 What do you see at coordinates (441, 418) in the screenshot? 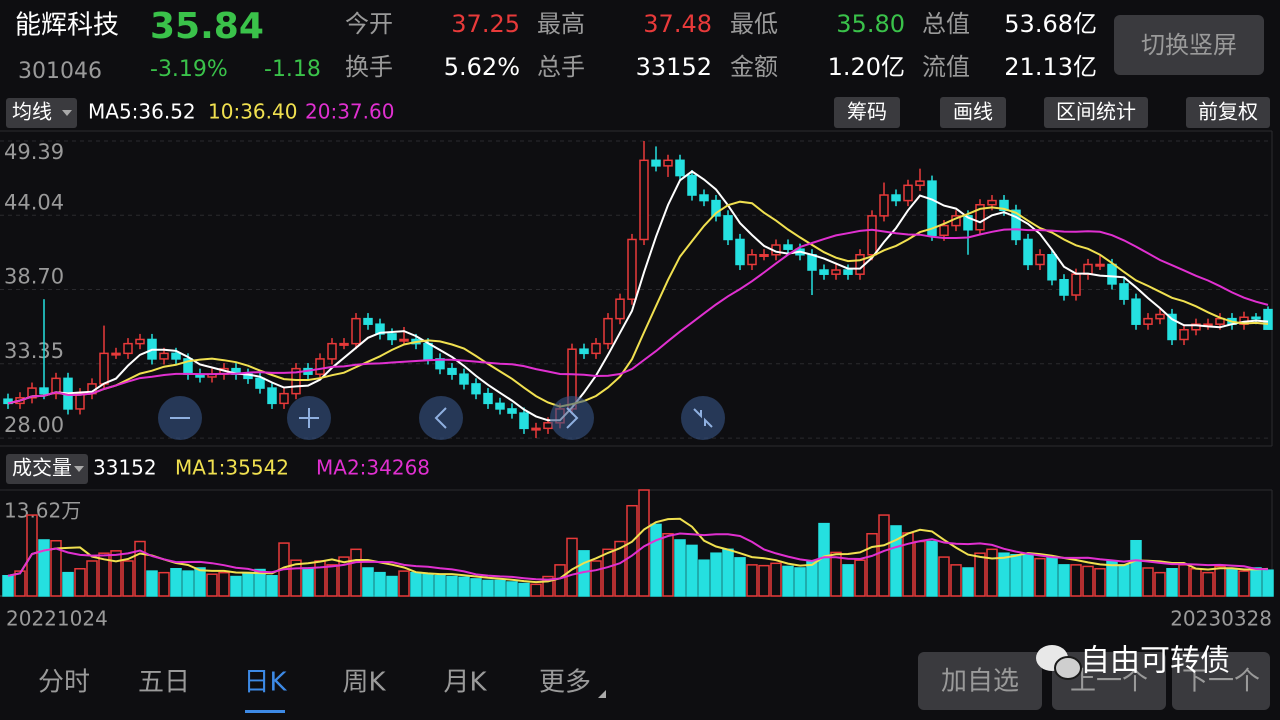
I see `scroll-left-button` at bounding box center [441, 418].